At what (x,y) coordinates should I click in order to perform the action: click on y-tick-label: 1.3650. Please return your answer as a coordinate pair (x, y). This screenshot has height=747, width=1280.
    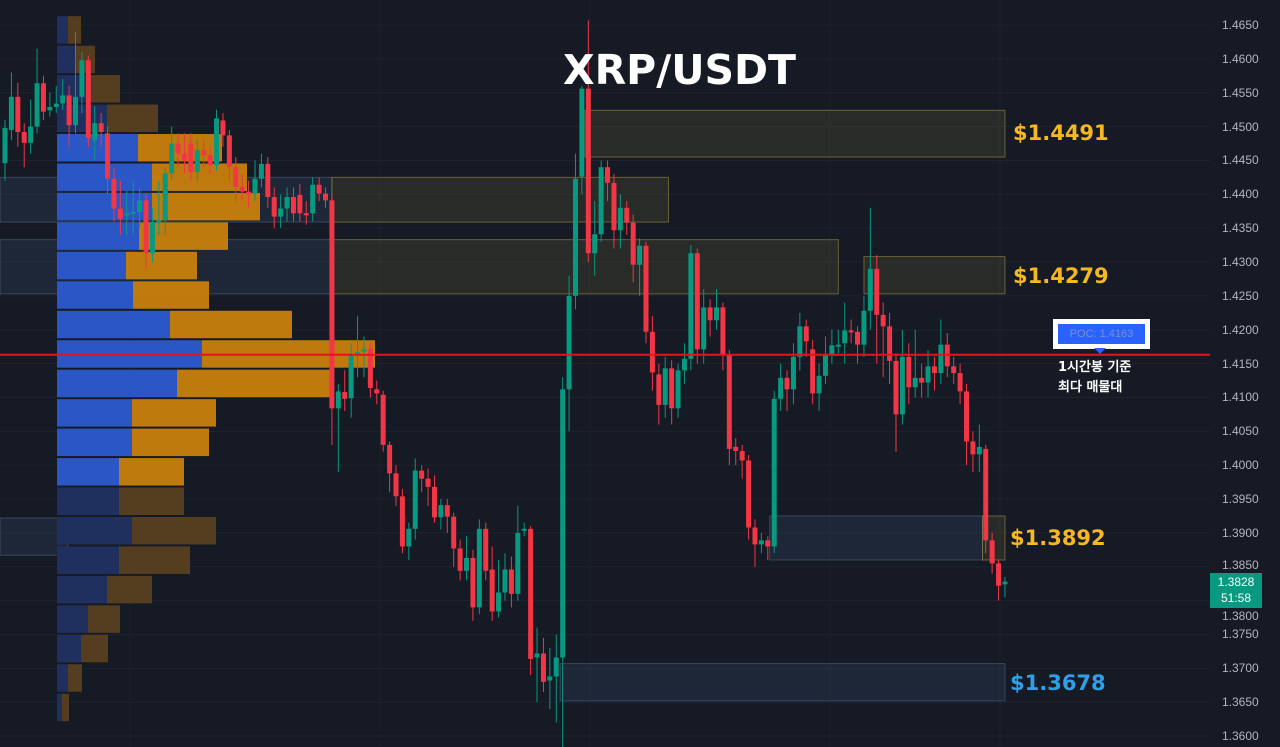
    Looking at the image, I should click on (1240, 702).